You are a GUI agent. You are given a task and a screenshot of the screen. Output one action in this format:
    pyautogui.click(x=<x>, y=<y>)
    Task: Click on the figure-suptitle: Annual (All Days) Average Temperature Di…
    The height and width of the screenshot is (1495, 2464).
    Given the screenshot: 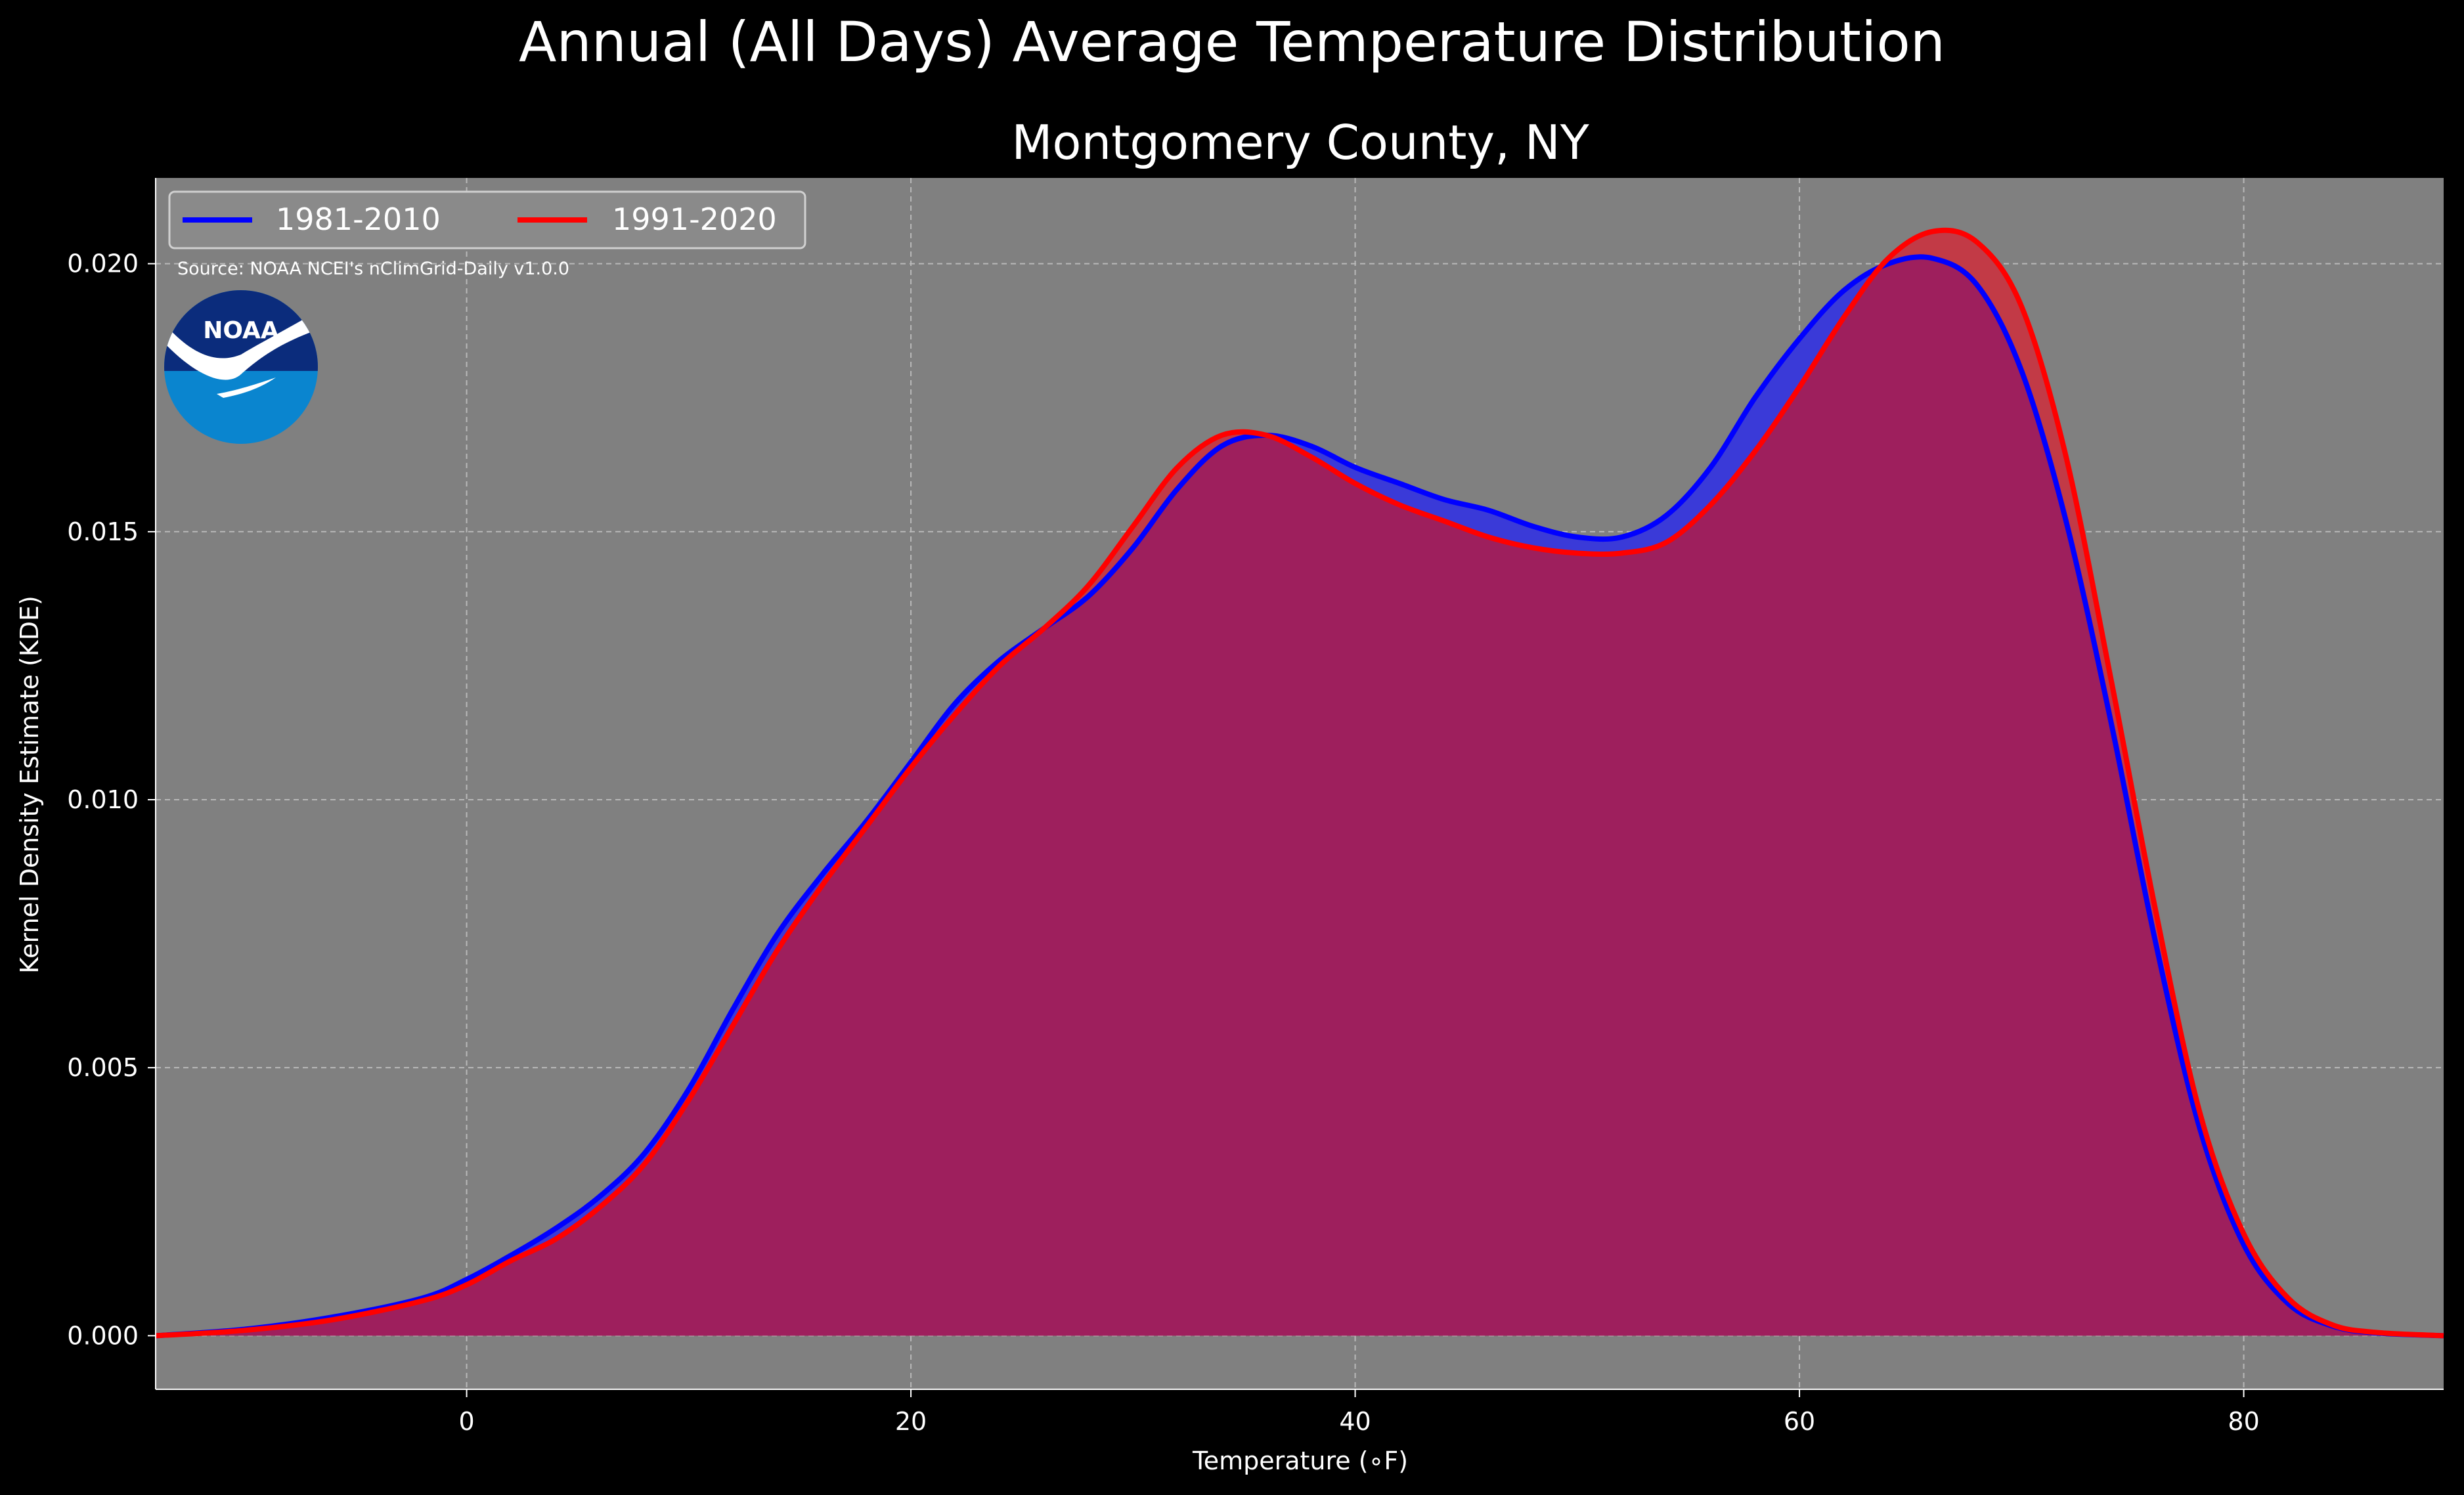 What is the action you would take?
    pyautogui.click(x=1232, y=42)
    